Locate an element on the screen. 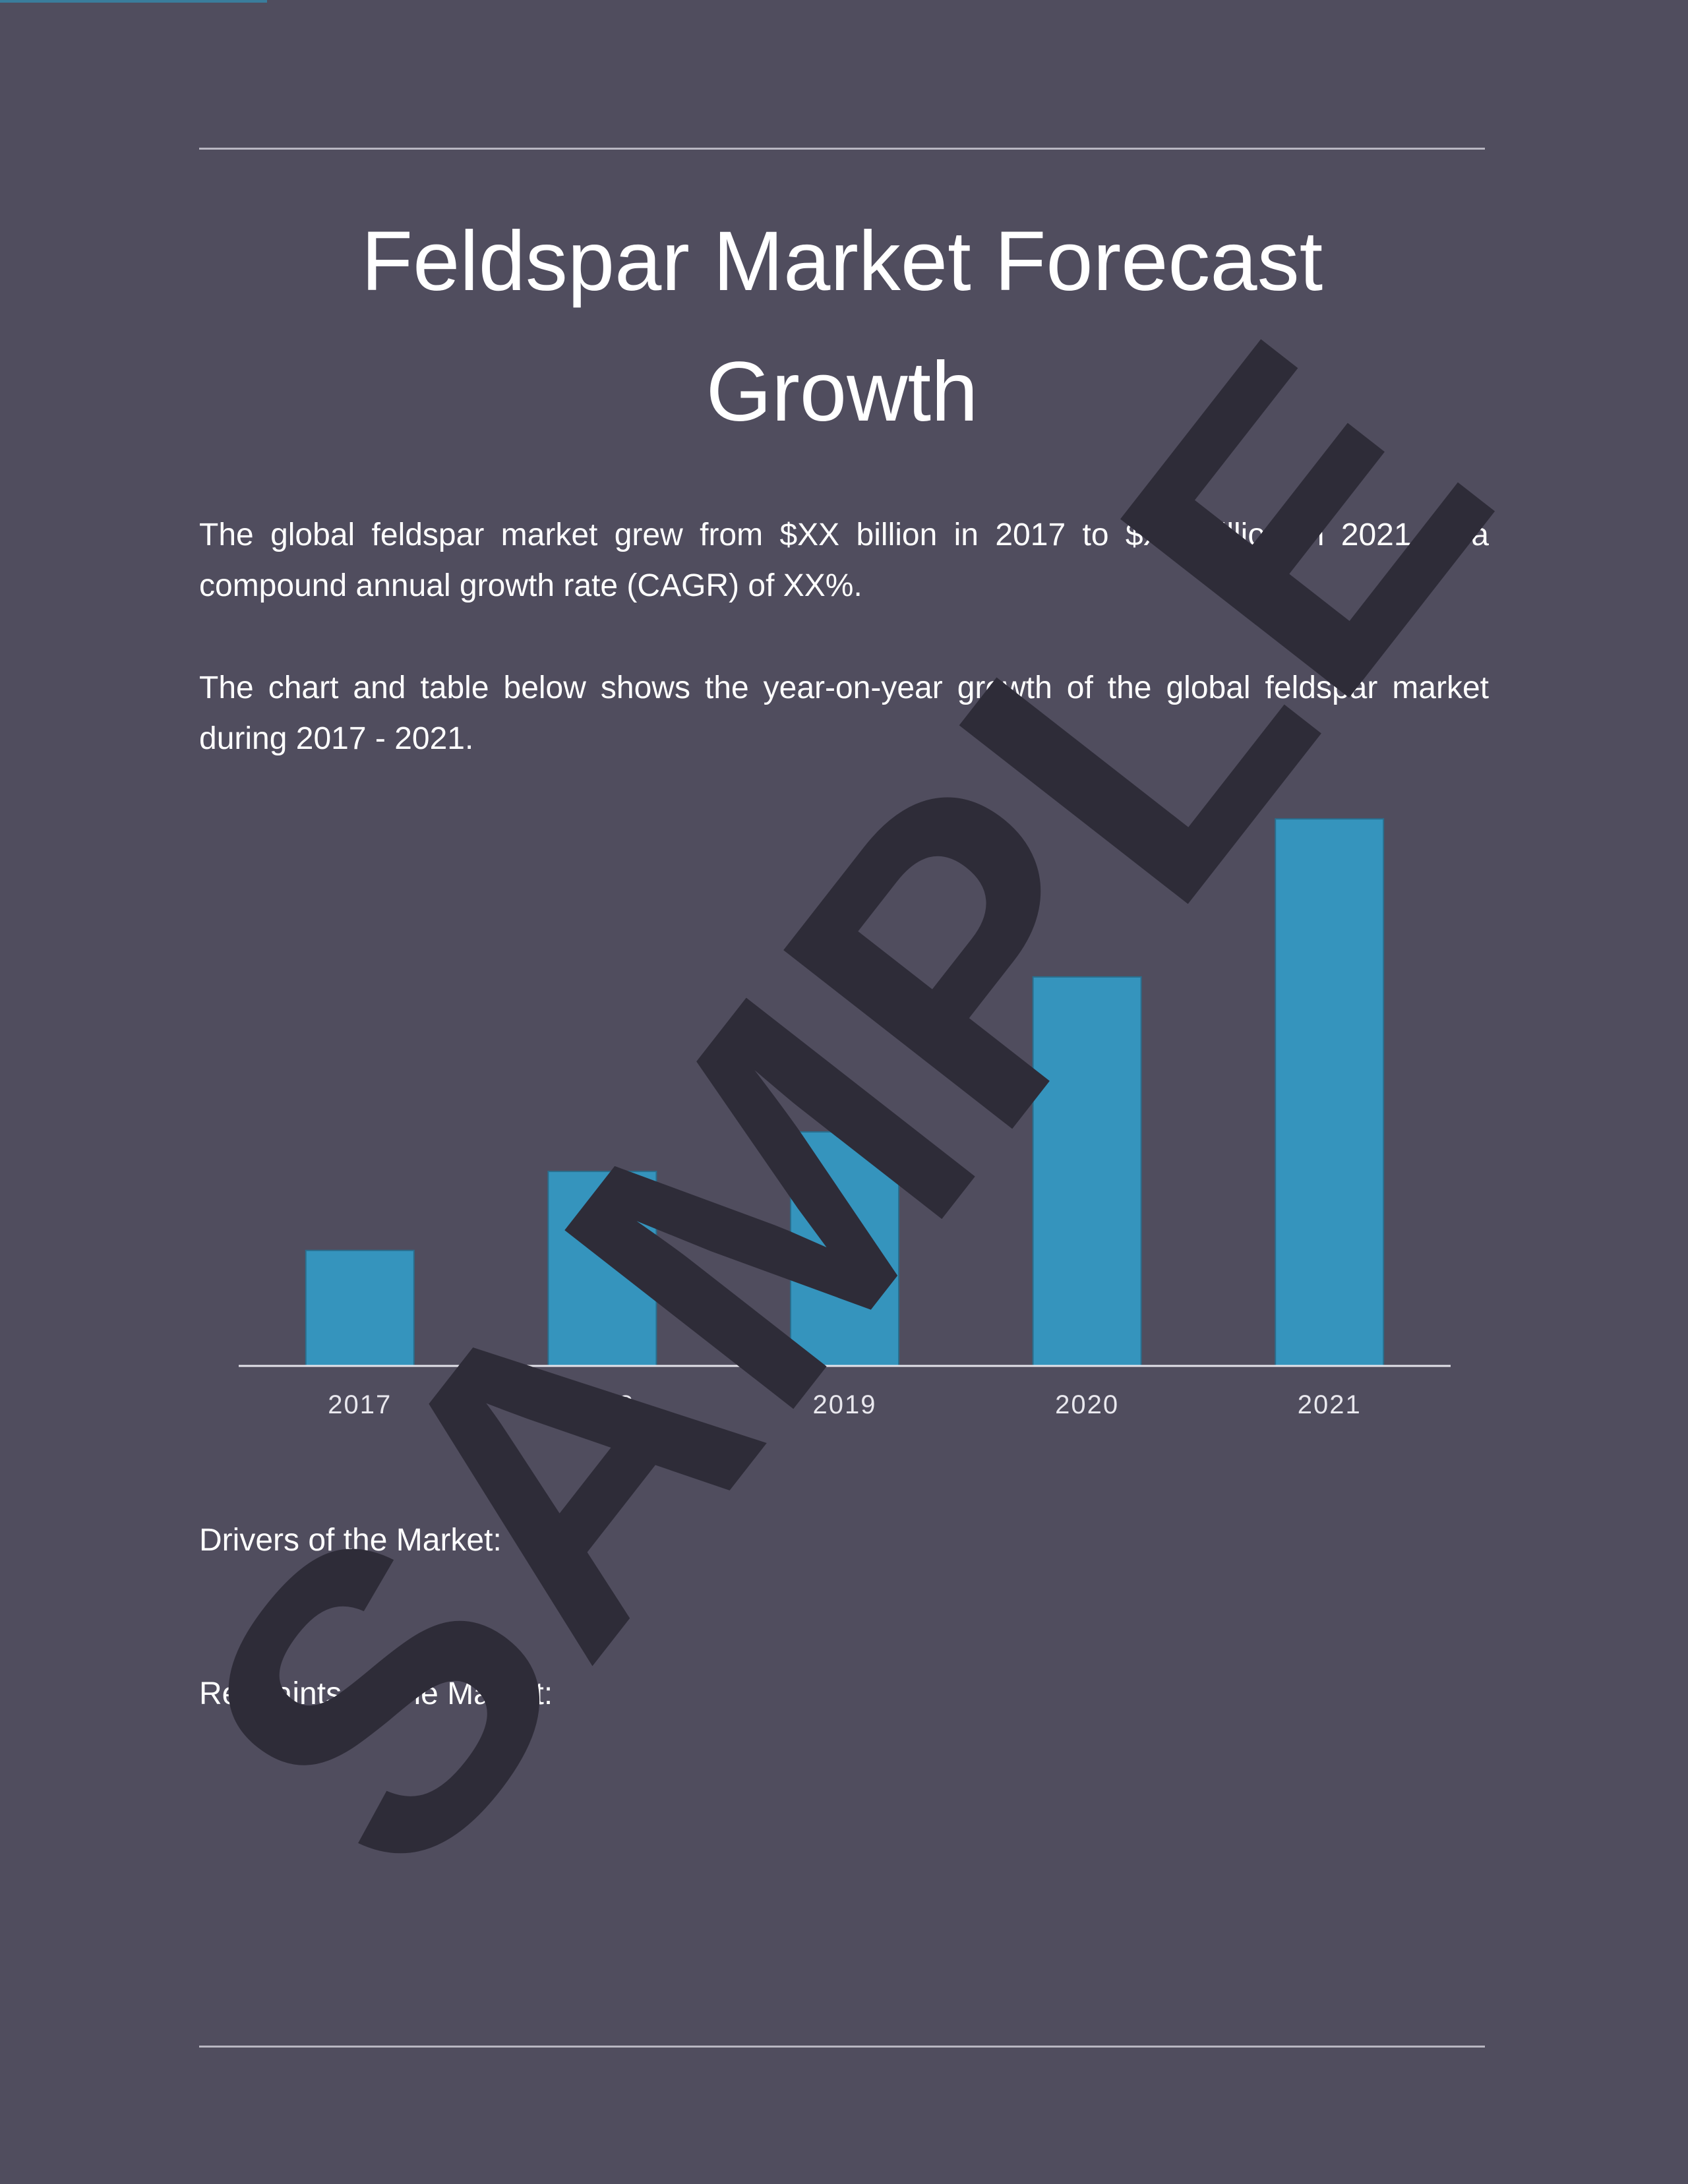 The height and width of the screenshot is (2184, 1688). x-tick-label-2020: 2020 is located at coordinates (1087, 1404).